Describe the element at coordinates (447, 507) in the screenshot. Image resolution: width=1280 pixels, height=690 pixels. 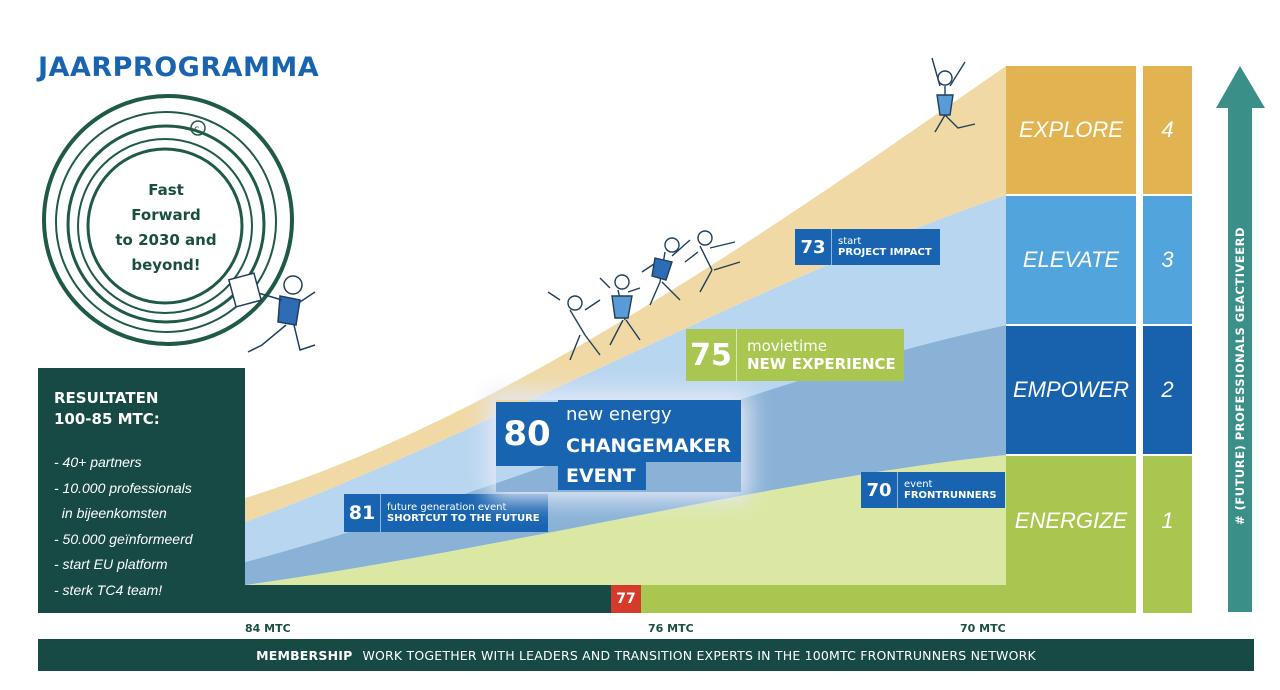
I see `event-subtitle: future generation event` at that location.